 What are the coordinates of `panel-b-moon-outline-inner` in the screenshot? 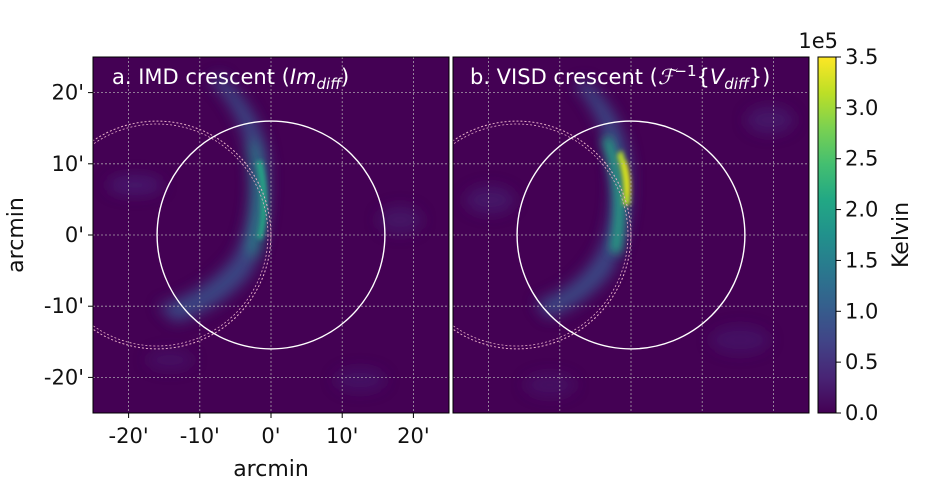 It's located at (541, 235).